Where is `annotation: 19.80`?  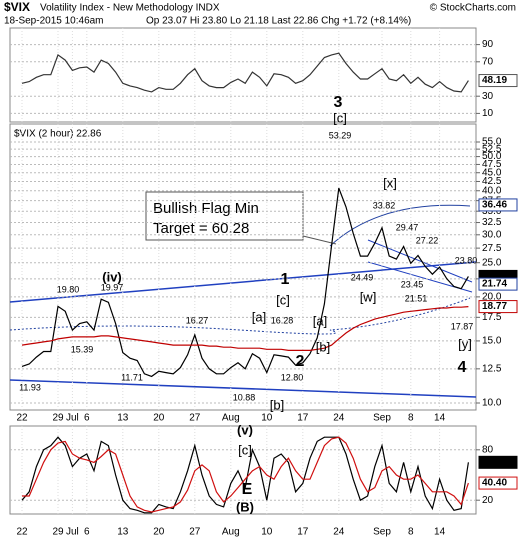 annotation: 19.80 is located at coordinates (68, 289).